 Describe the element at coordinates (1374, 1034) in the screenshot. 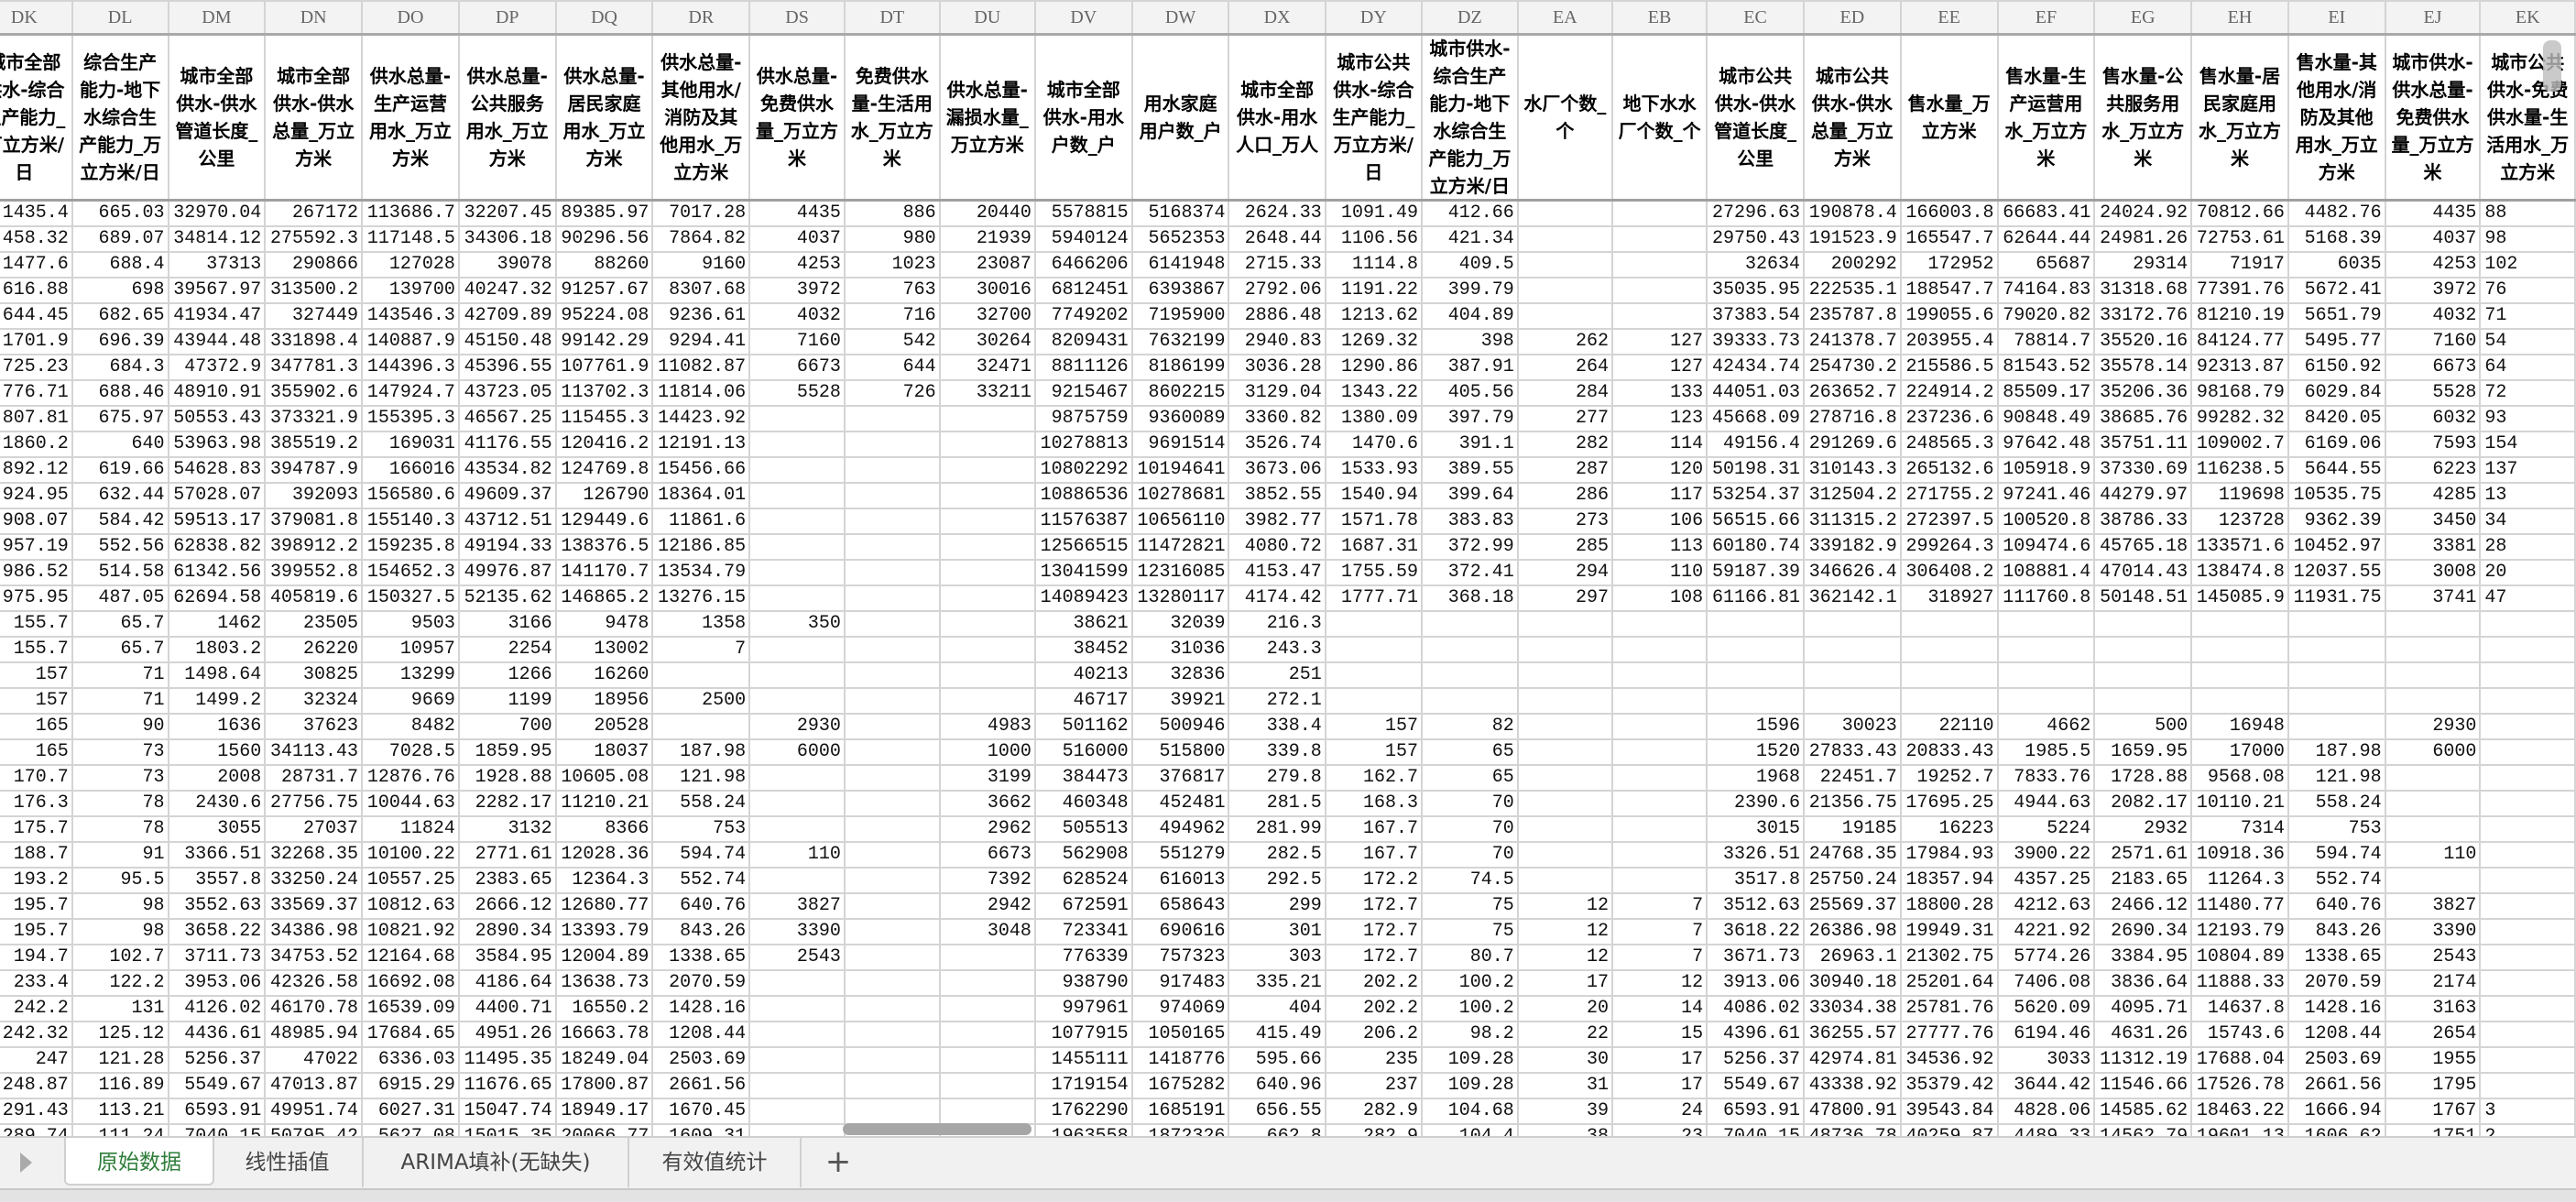

I see `table-cell: 206.2` at that location.